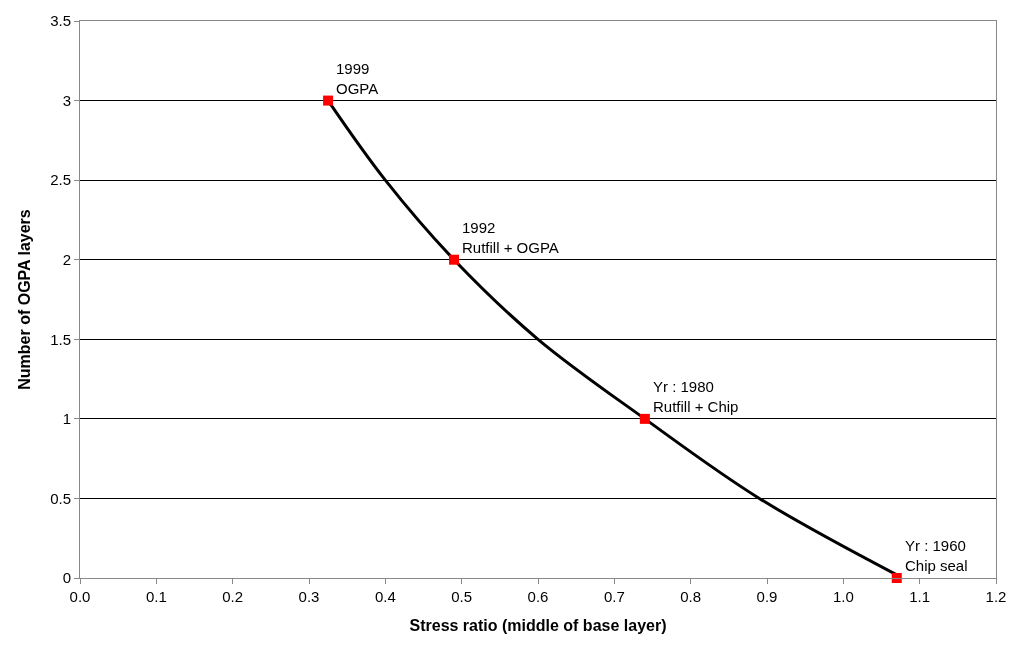  What do you see at coordinates (462, 596) in the screenshot?
I see `x-tick-label: 0.5` at bounding box center [462, 596].